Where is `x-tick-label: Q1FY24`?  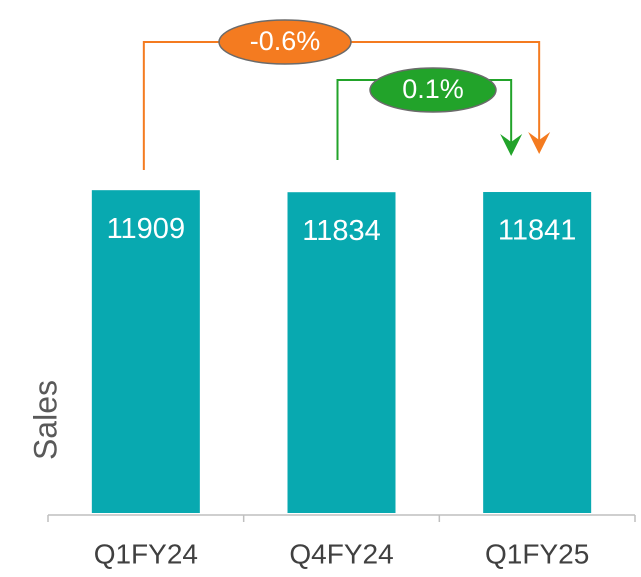
x-tick-label: Q1FY24 is located at coordinates (146, 553).